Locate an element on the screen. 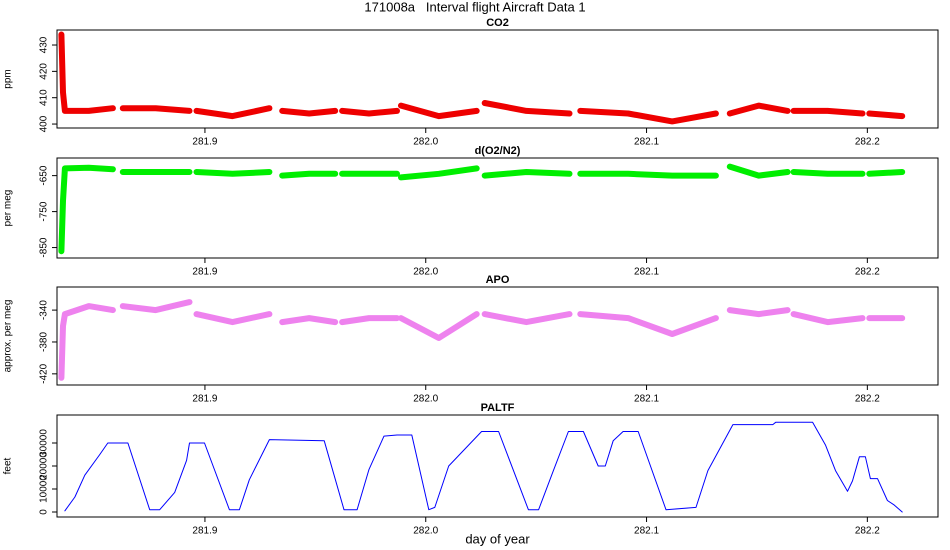 The image size is (950, 550). y-tick-label: 410 is located at coordinates (44, 97).